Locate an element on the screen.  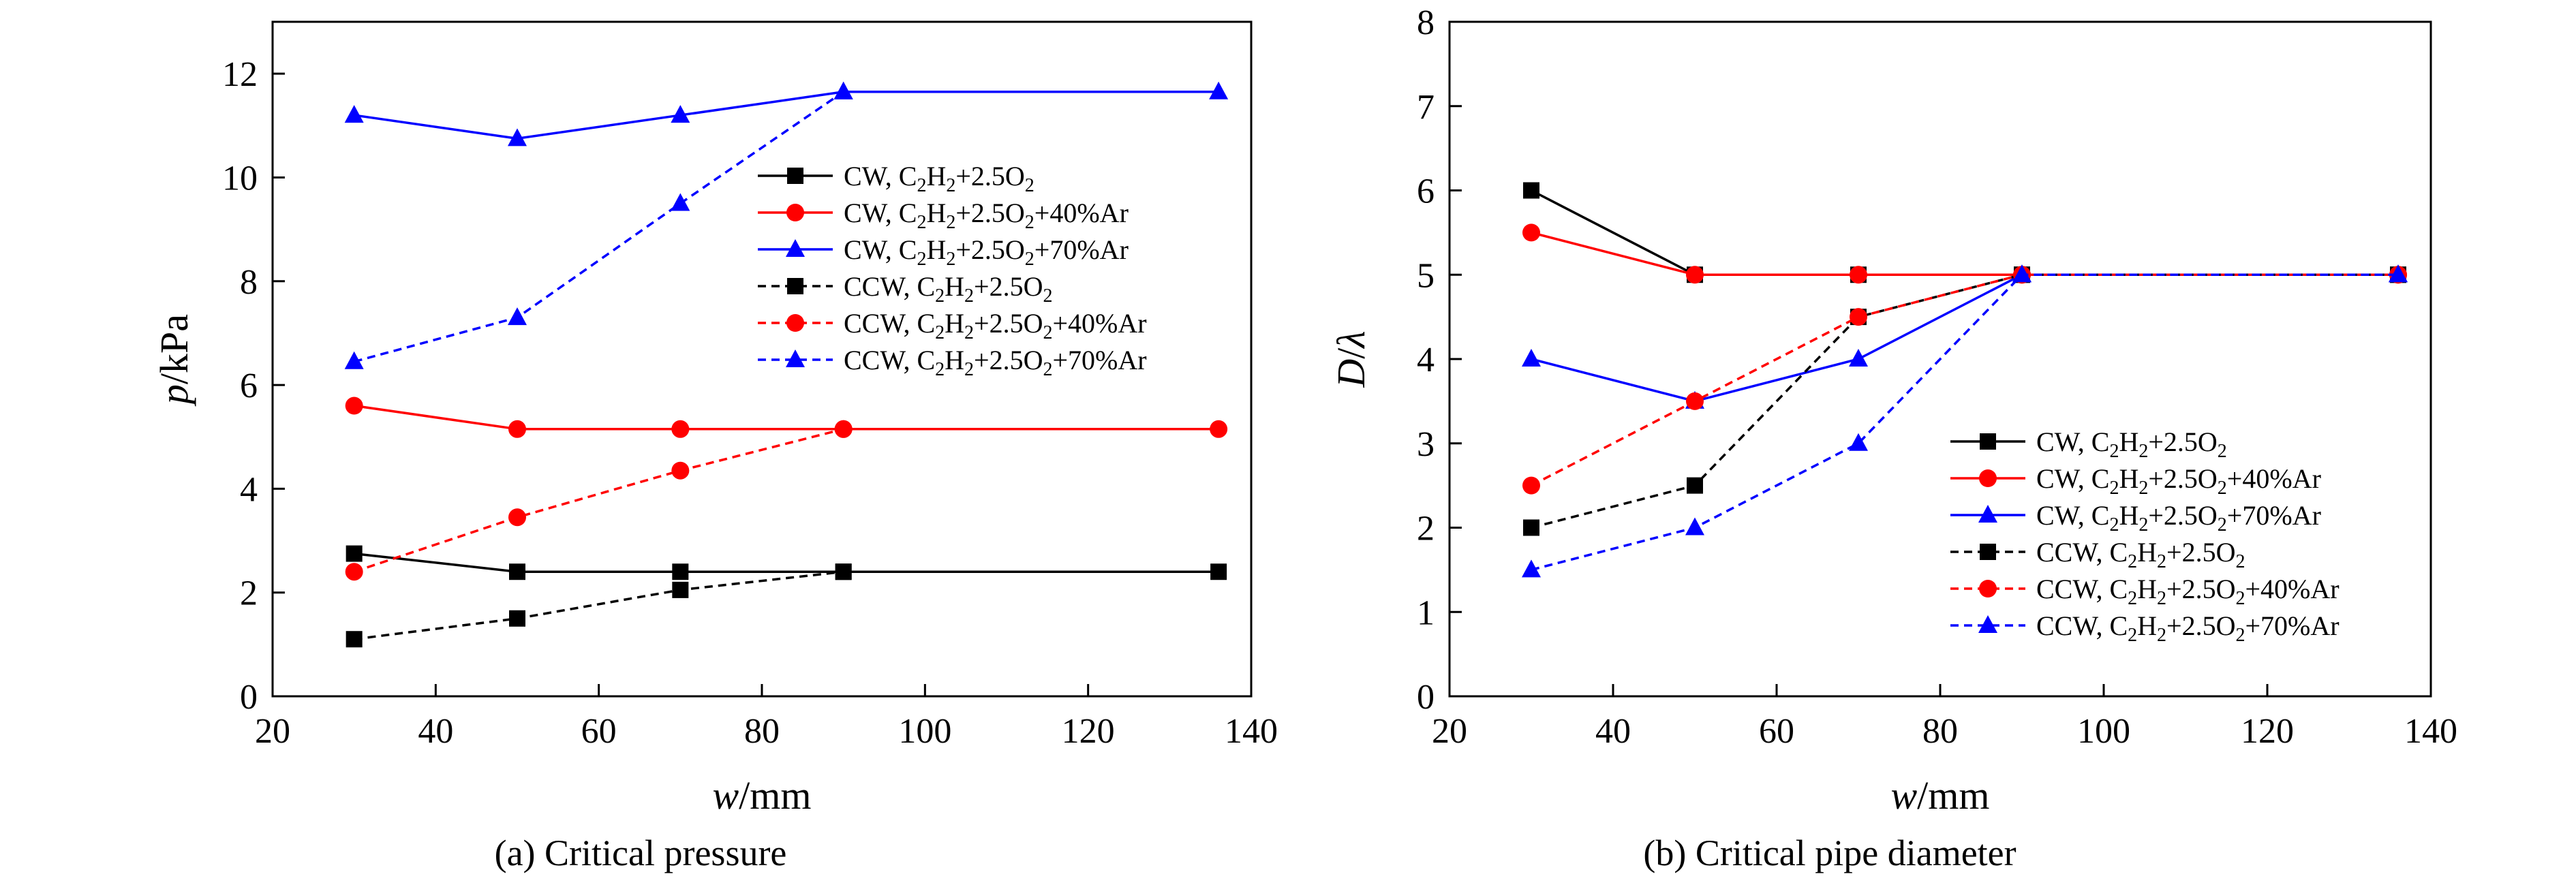
y-tick-label: 7 is located at coordinates (1426, 108).